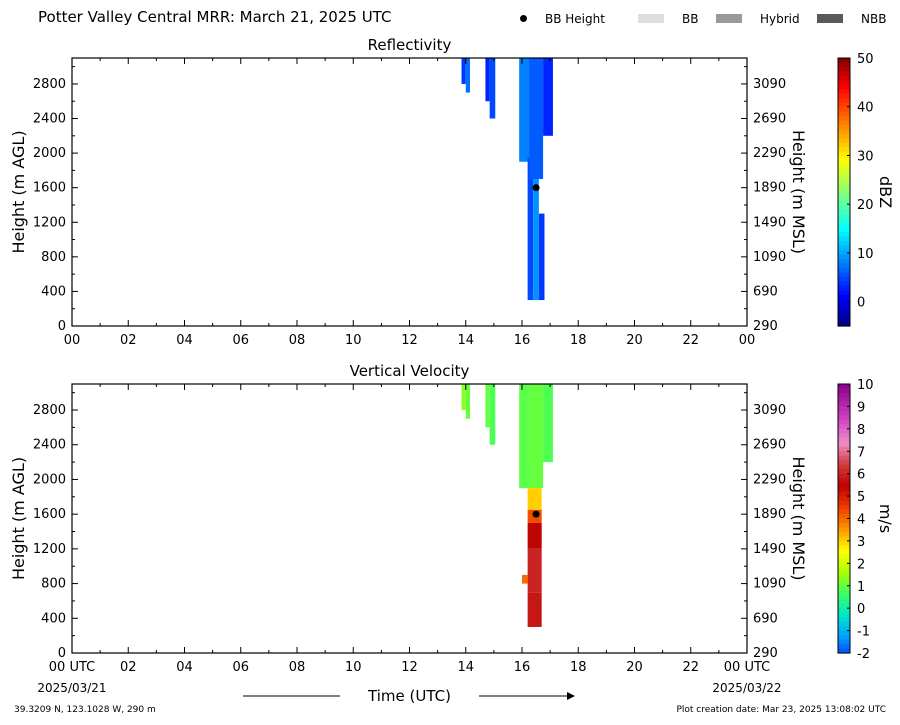 This screenshot has width=900, height=725. I want to click on x-tick-label-velocity: 22, so click(690, 667).